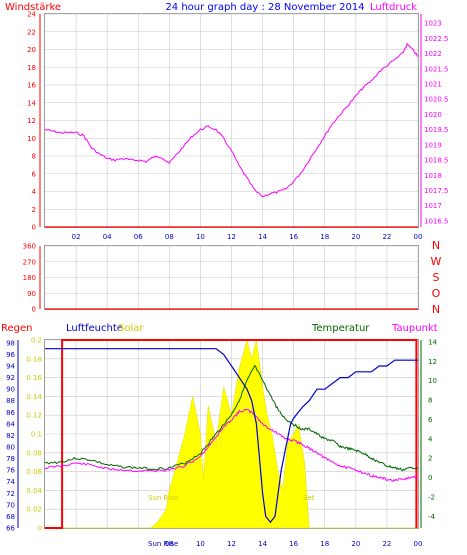 The image size is (467, 555). Describe the element at coordinates (432, 342) in the screenshot. I see `temperature-tick: 14` at that location.